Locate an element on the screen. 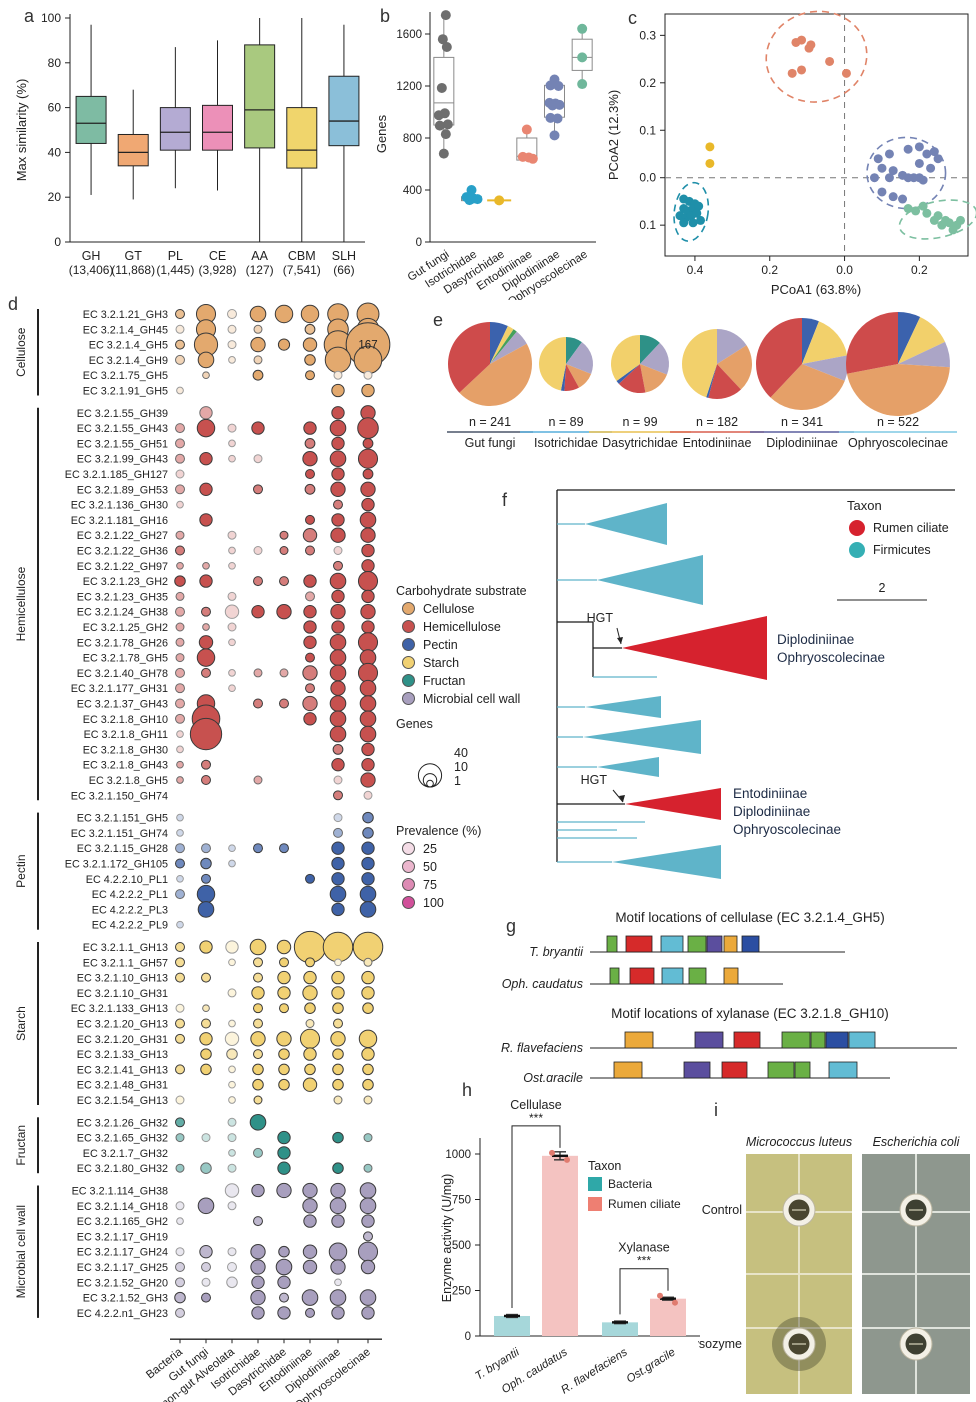  svg-text: 1200 is located at coordinates (409, 87).